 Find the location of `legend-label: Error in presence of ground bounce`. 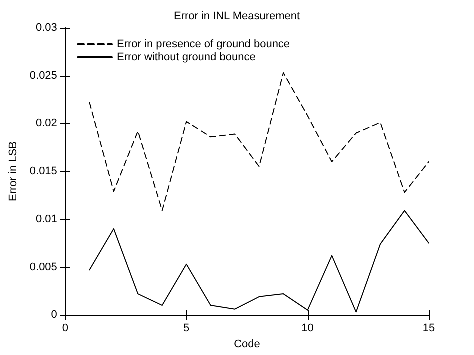

legend-label: Error in presence of ground bounce is located at coordinates (203, 44).